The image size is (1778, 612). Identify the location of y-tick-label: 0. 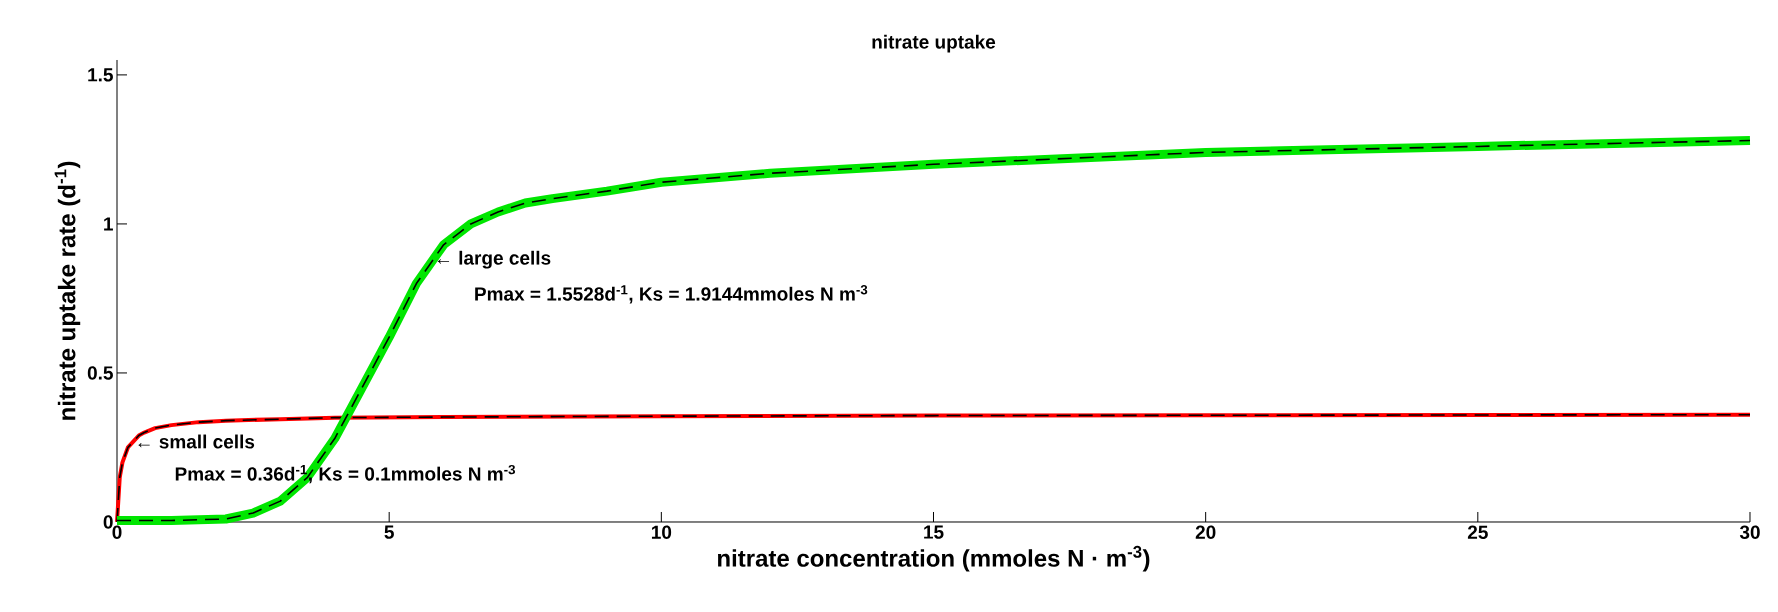
(108, 522).